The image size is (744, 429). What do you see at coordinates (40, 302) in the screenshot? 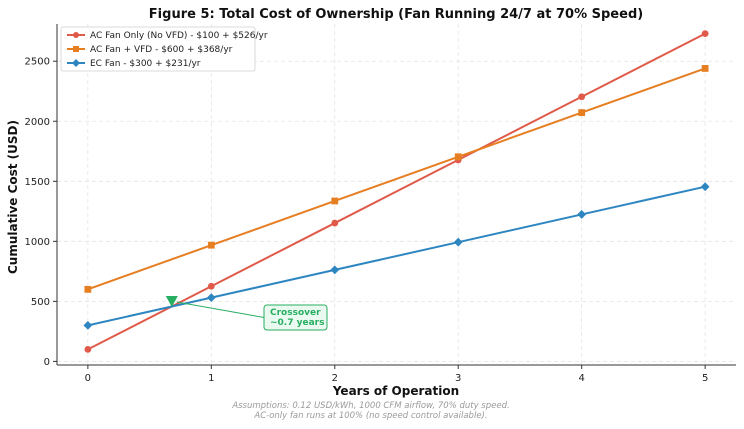
I see `y-tick-label: 500` at bounding box center [40, 302].